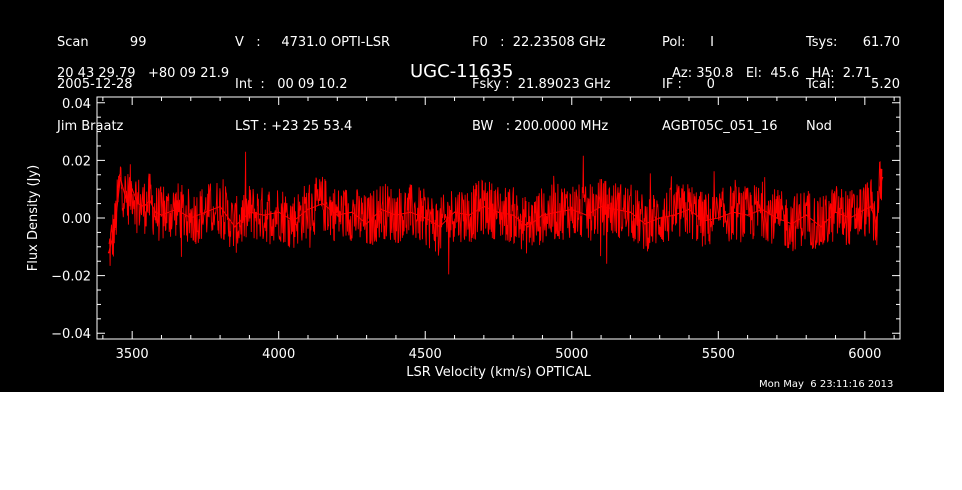 The height and width of the screenshot is (490, 962). I want to click on x-tick-label: 6000, so click(864, 354).